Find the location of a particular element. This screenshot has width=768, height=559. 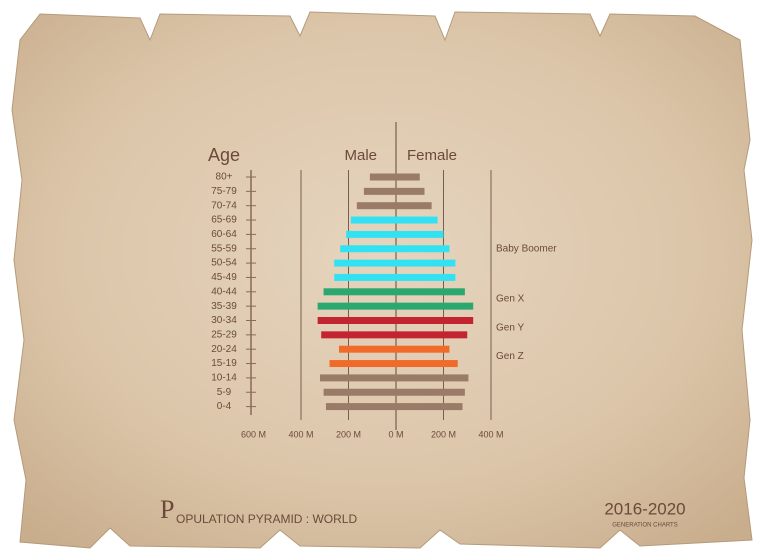

y-tick-label: 50-54 is located at coordinates (224, 263).